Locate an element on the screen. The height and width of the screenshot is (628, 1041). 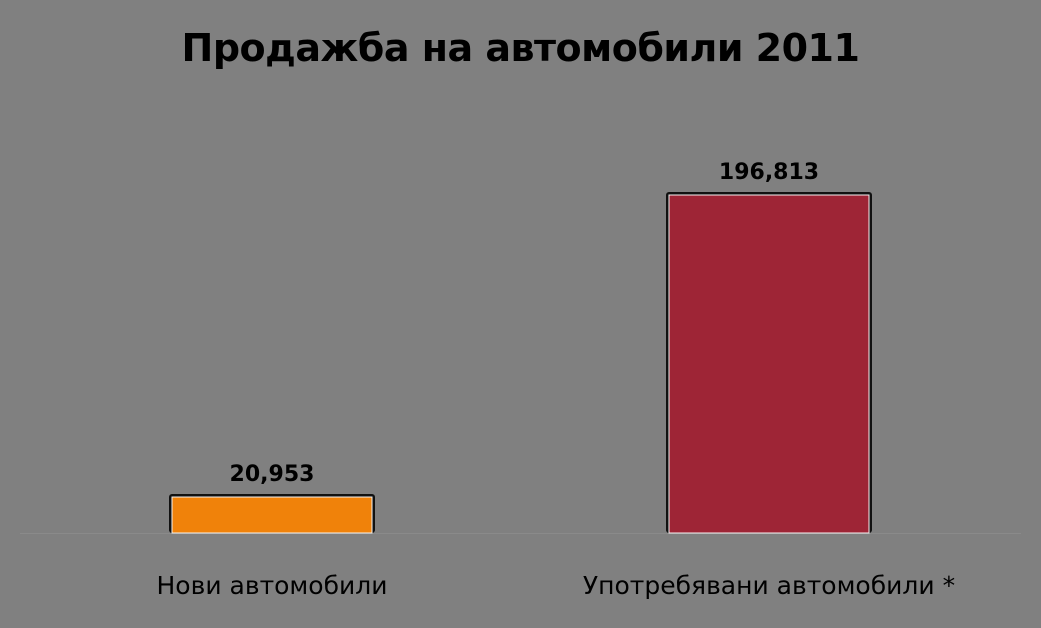
data-label: 196,813 is located at coordinates (769, 172).